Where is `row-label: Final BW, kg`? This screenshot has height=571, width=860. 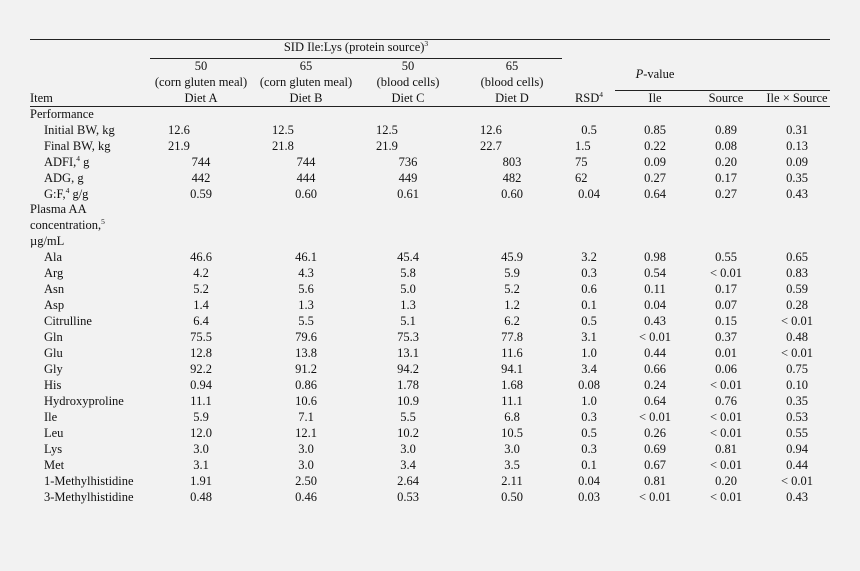 row-label: Final BW, kg is located at coordinates (77, 146).